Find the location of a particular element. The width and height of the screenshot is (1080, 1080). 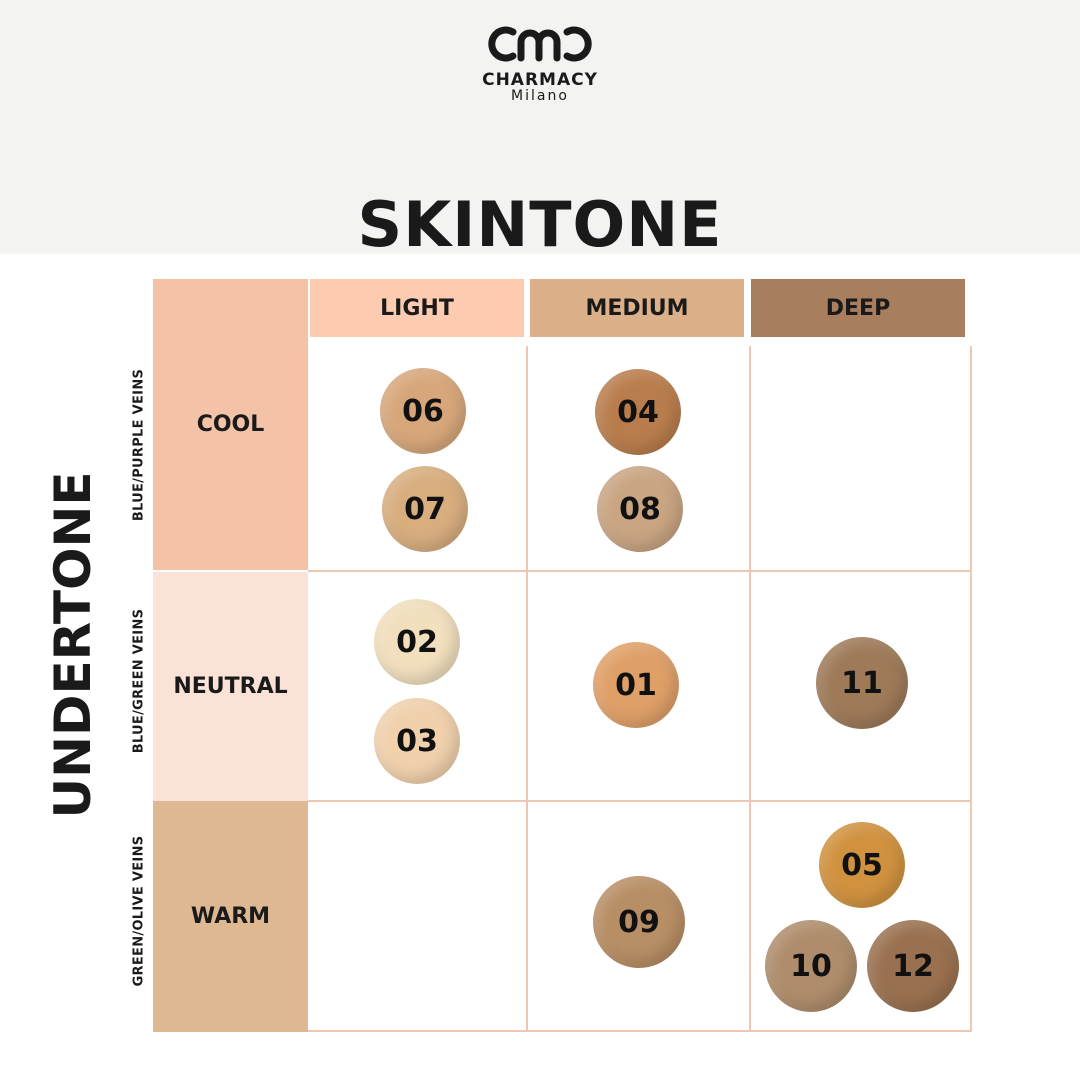

row-header-cool: COOL is located at coordinates (230, 424).